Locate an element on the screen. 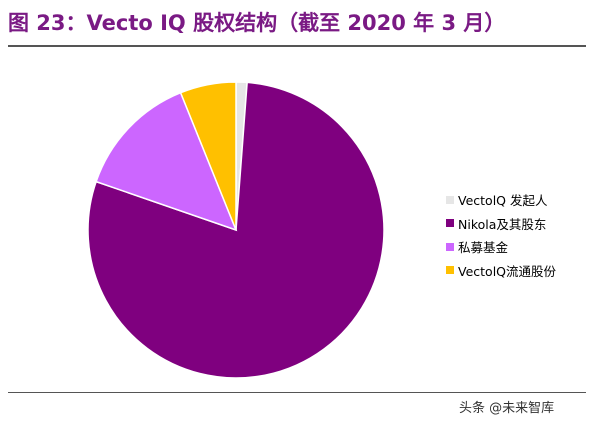 Image resolution: width=594 pixels, height=428 pixels. legend-item-founders: VectolQ 发起人 is located at coordinates (501, 200).